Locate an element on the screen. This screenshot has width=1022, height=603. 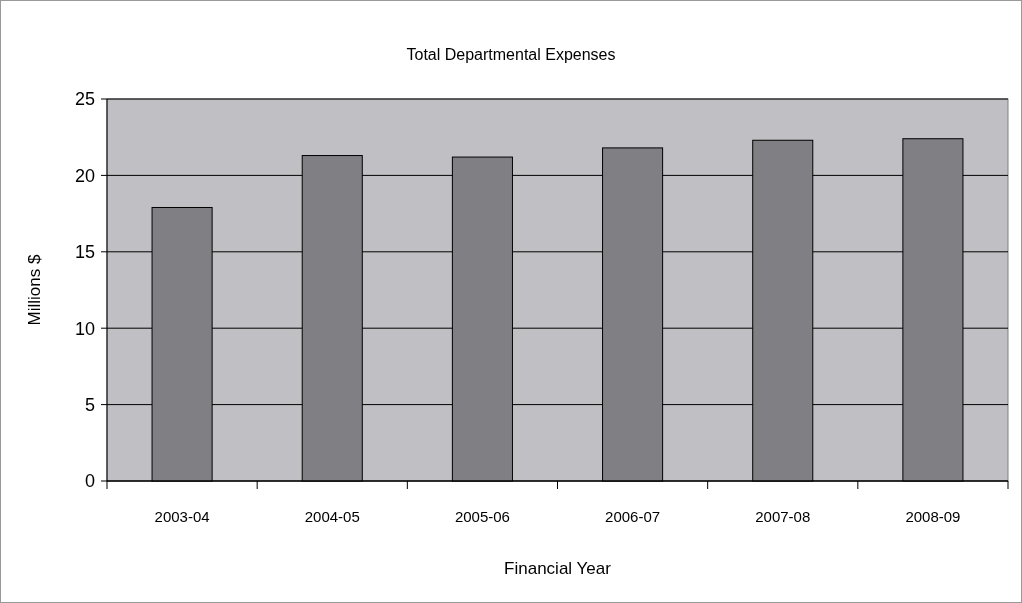
x-tick-label: 2005-06 is located at coordinates (482, 516).